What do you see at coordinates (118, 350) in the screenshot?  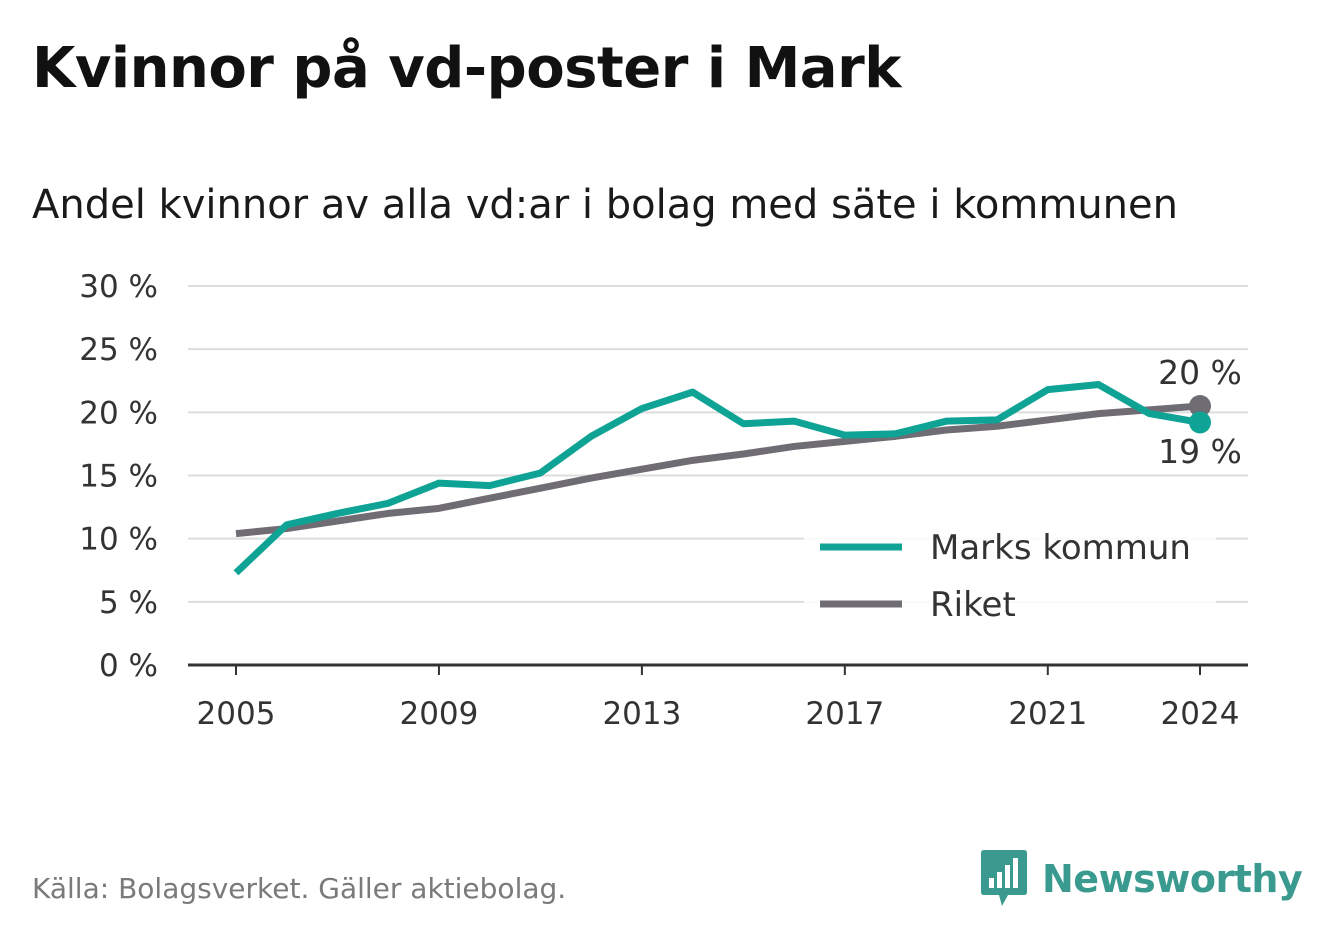 I see `y-tick-label: 25 %` at bounding box center [118, 350].